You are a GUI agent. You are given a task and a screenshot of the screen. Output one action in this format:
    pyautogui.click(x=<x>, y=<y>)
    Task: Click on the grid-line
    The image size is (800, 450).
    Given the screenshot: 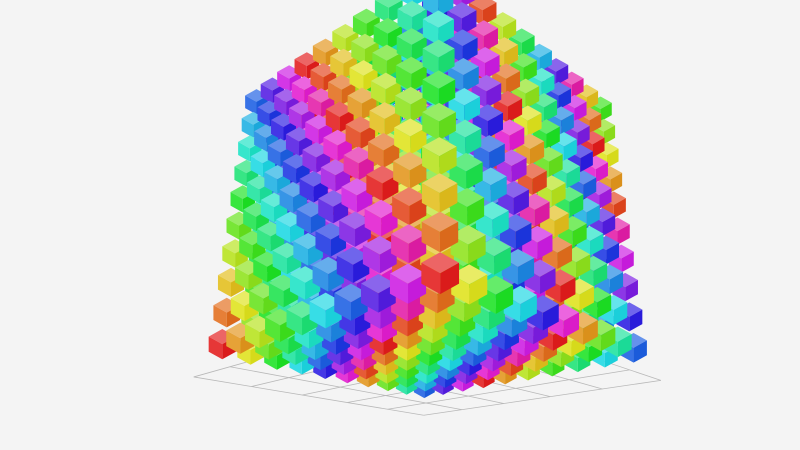 What is the action you would take?
    pyautogui.click(x=345, y=388)
    